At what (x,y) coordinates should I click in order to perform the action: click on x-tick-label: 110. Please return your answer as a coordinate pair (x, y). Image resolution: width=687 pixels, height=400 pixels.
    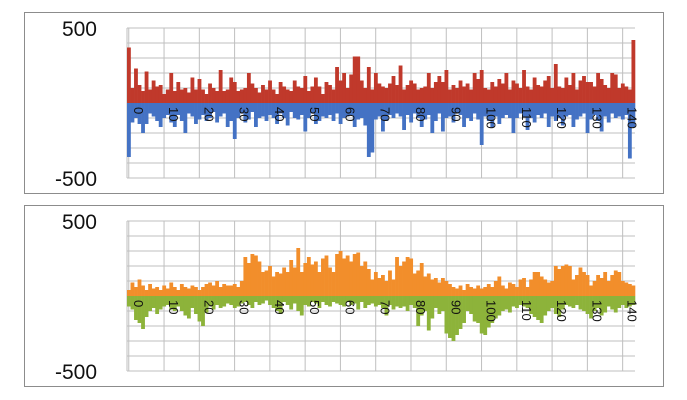
    Looking at the image, I should click on (526, 310).